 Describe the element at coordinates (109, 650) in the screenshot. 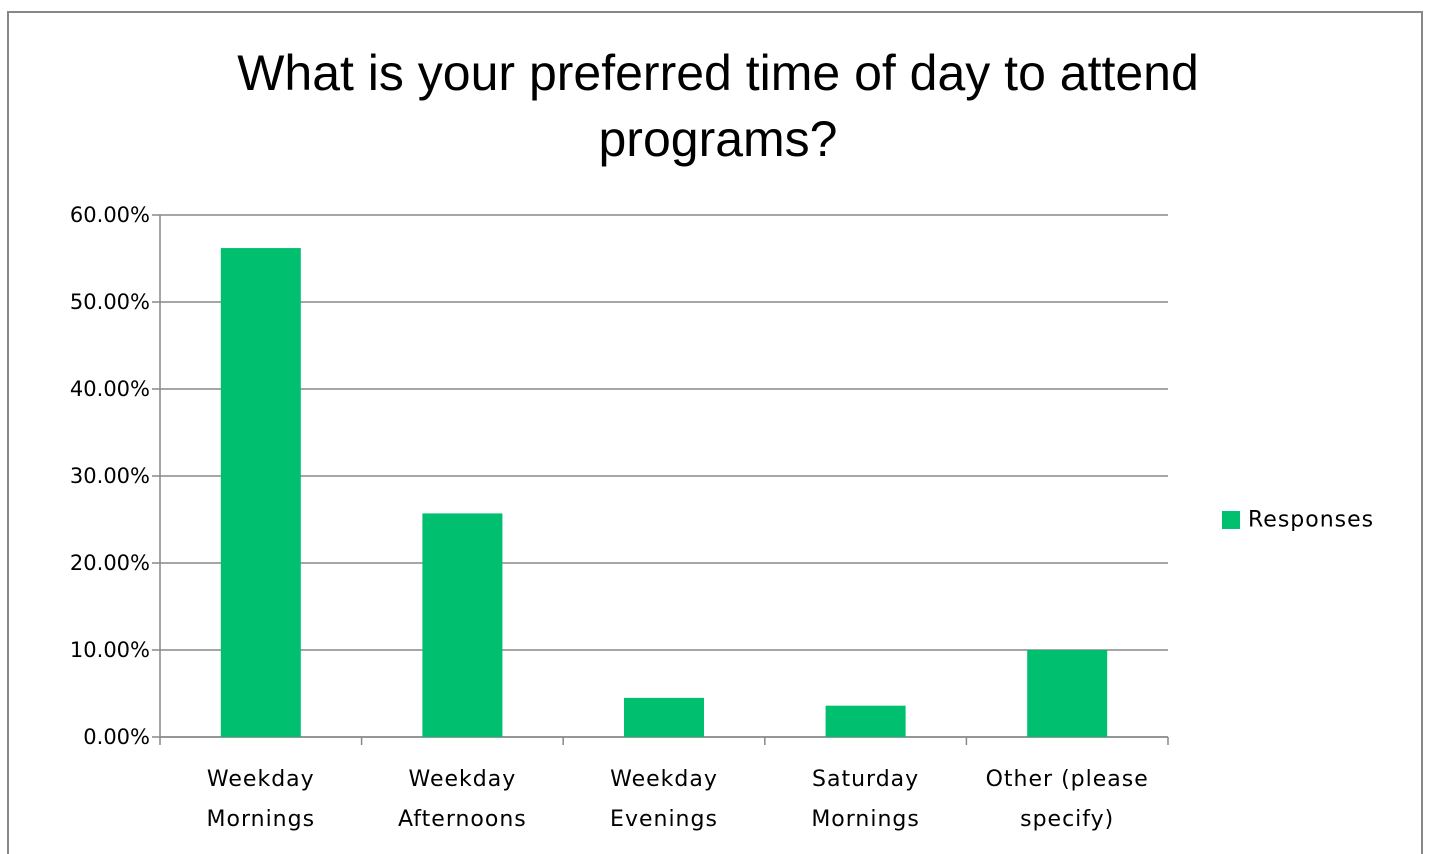

I see `y-tick-label: 10.00%` at that location.